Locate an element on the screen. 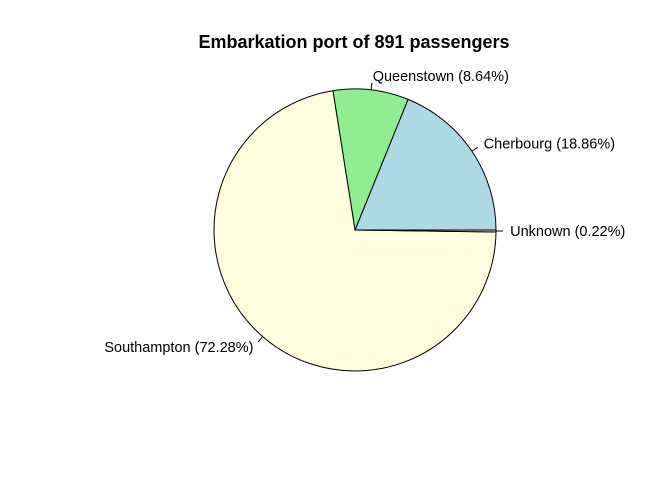 This screenshot has height=480, width=672. pie-label-1: Queenstown (8.64%) is located at coordinates (441, 77).